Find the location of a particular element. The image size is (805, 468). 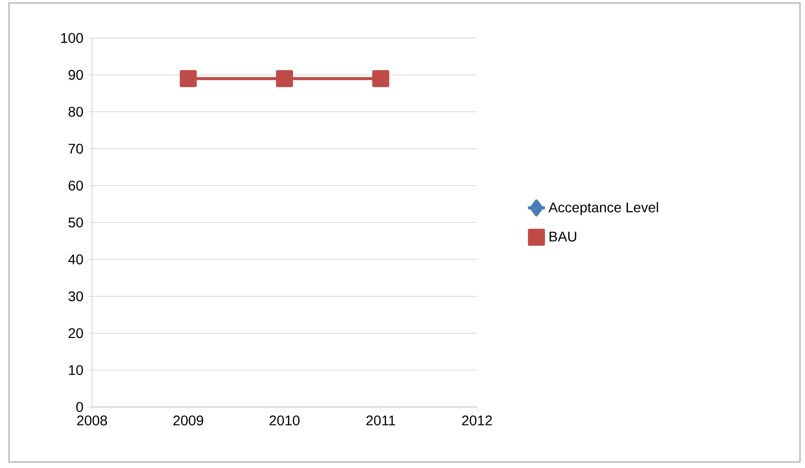

x-tick-label: 2010 is located at coordinates (285, 421).